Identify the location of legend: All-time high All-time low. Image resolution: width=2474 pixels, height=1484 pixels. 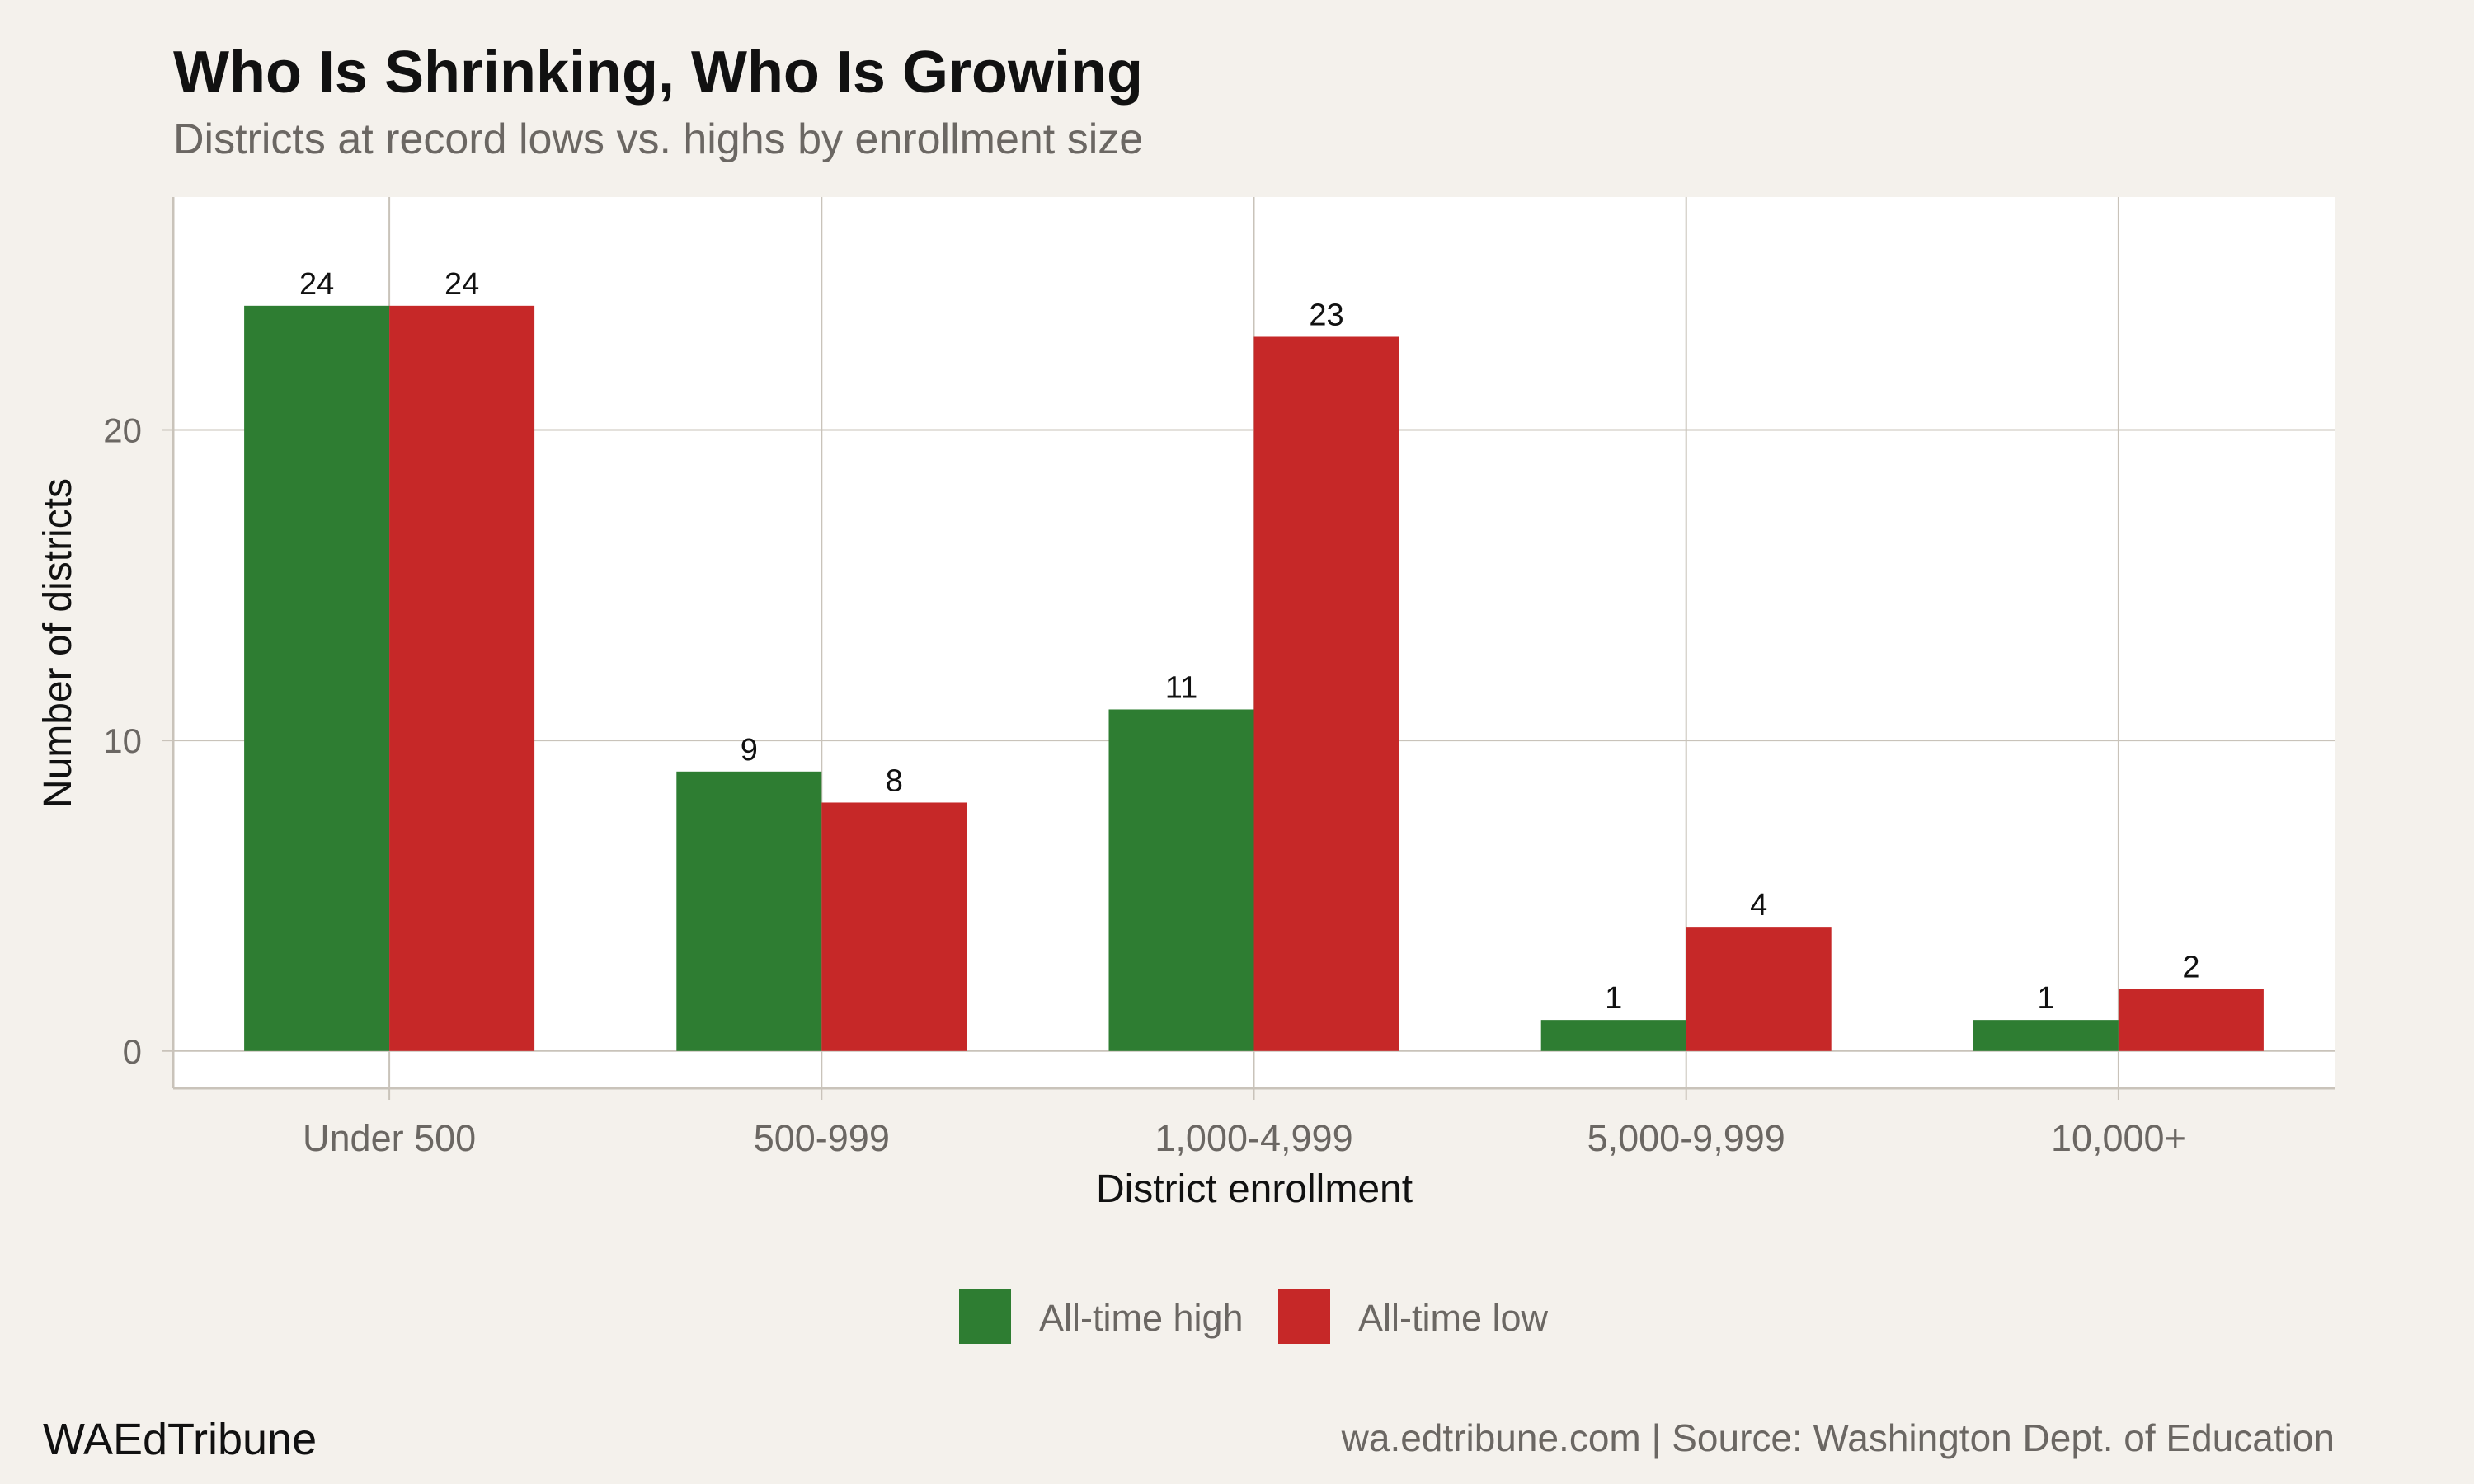
(1254, 1316).